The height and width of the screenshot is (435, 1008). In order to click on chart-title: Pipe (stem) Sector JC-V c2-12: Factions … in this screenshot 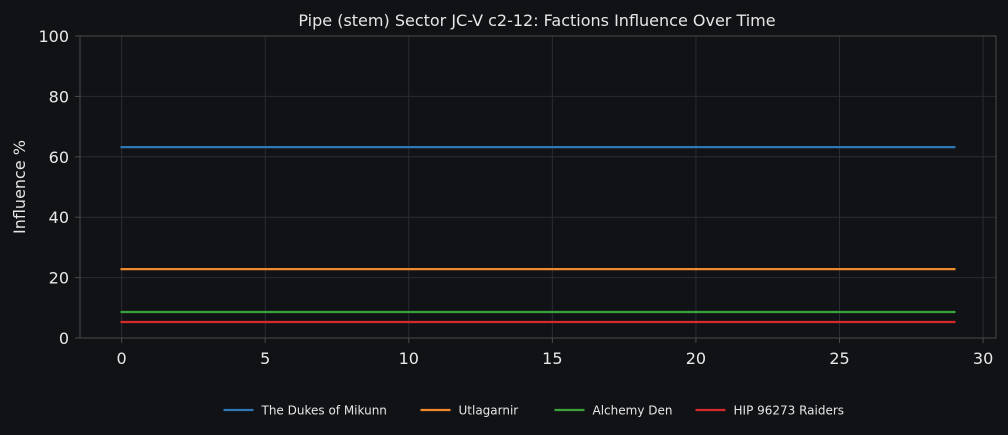, I will do `click(536, 20)`.